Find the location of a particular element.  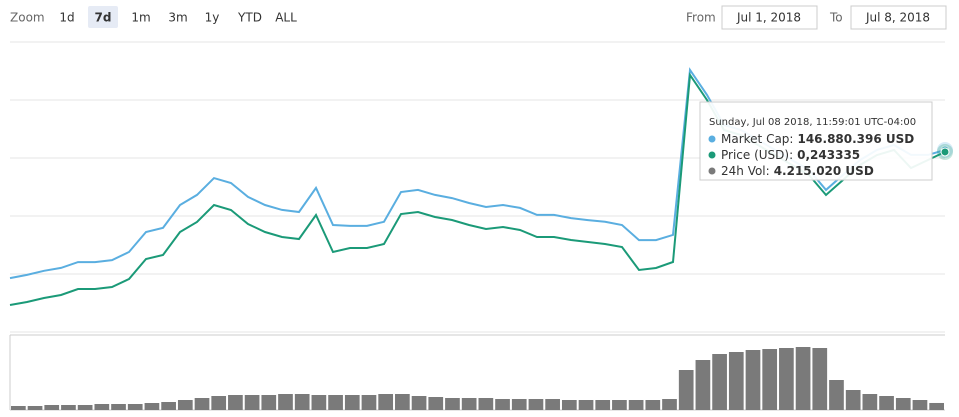

zoom-button: 1y is located at coordinates (212, 18).